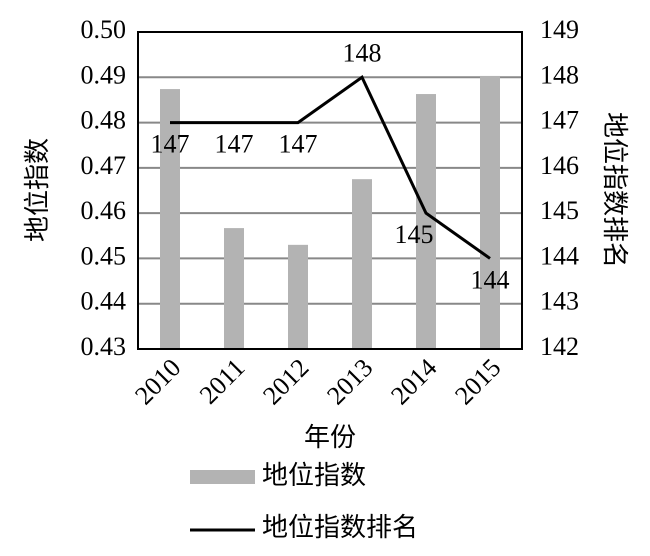 The height and width of the screenshot is (556, 650). What do you see at coordinates (104, 74) in the screenshot?
I see `y-tick-label: 0.49` at bounding box center [104, 74].